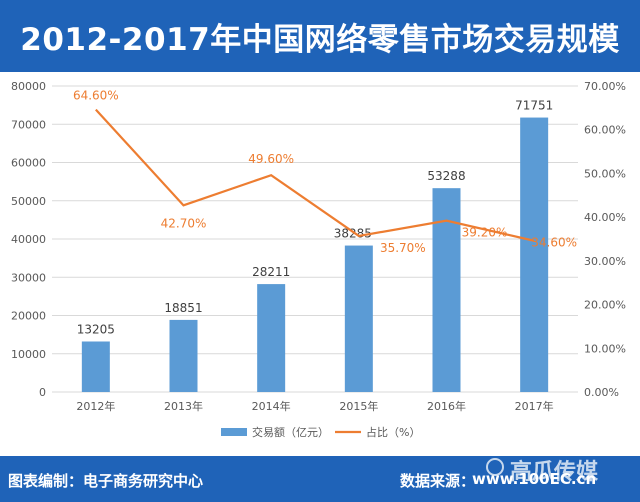 The width and height of the screenshot is (640, 502). What do you see at coordinates (358, 406) in the screenshot?
I see `x-tick-label: 2015年` at bounding box center [358, 406].